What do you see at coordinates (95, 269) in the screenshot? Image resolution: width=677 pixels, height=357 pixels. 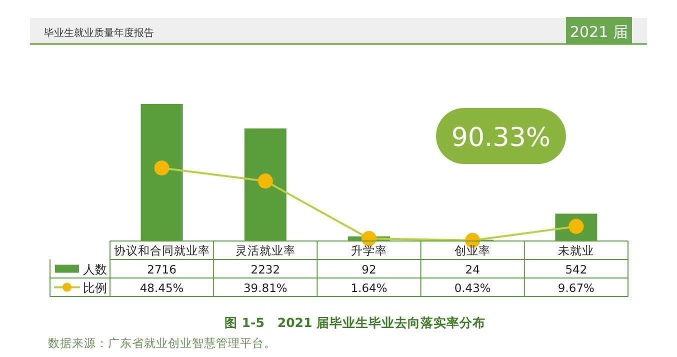 I see `legend-label: 人数` at bounding box center [95, 269].